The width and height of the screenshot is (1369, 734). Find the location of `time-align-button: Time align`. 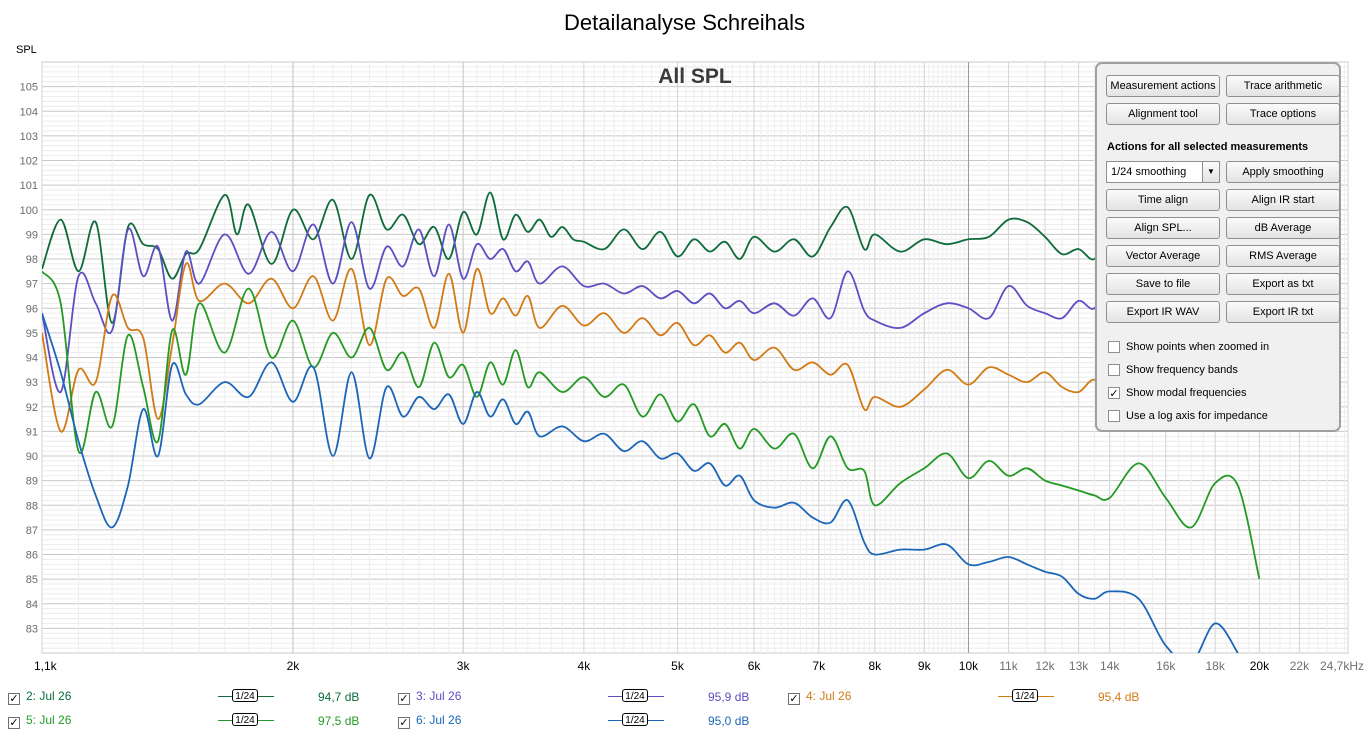

time-align-button: Time align is located at coordinates (1163, 200).